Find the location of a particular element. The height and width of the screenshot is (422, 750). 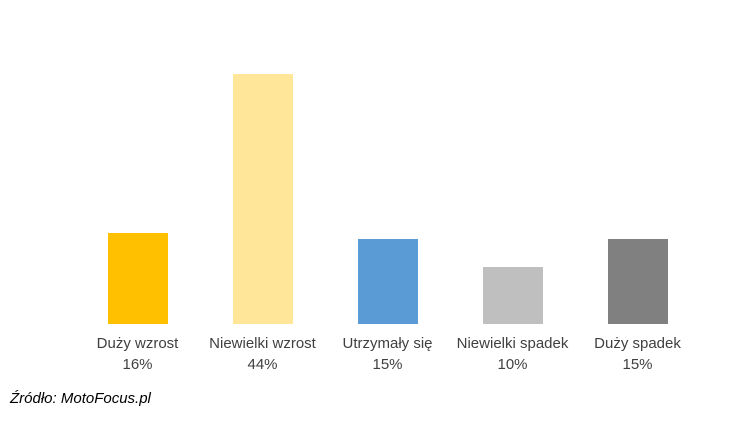

source-caption: Źródło: MotoFocus.pl is located at coordinates (80, 398).